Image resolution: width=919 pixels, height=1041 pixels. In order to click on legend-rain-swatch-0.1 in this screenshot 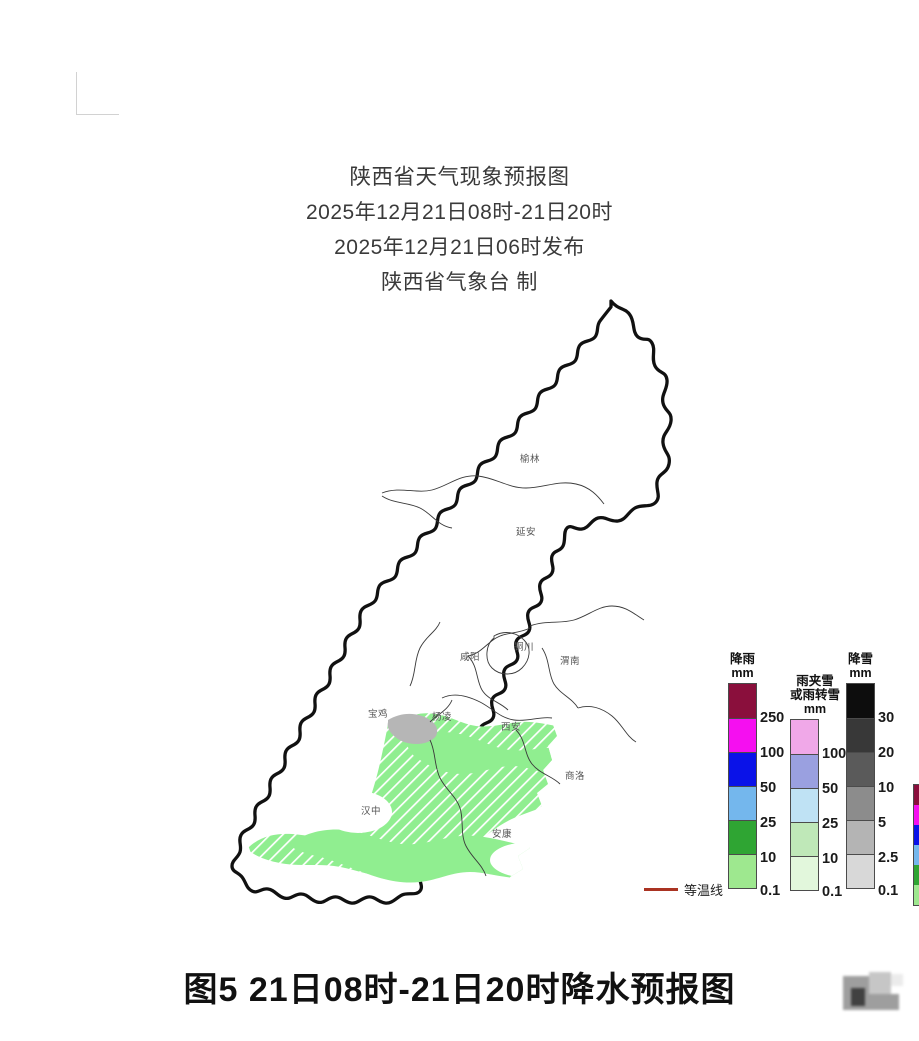, I will do `click(742, 871)`.